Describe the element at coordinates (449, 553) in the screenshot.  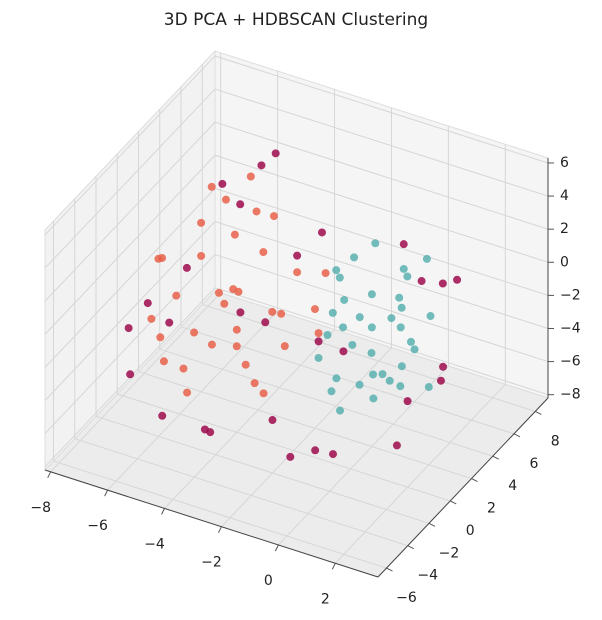
I see `y-tick-label: −2` at that location.